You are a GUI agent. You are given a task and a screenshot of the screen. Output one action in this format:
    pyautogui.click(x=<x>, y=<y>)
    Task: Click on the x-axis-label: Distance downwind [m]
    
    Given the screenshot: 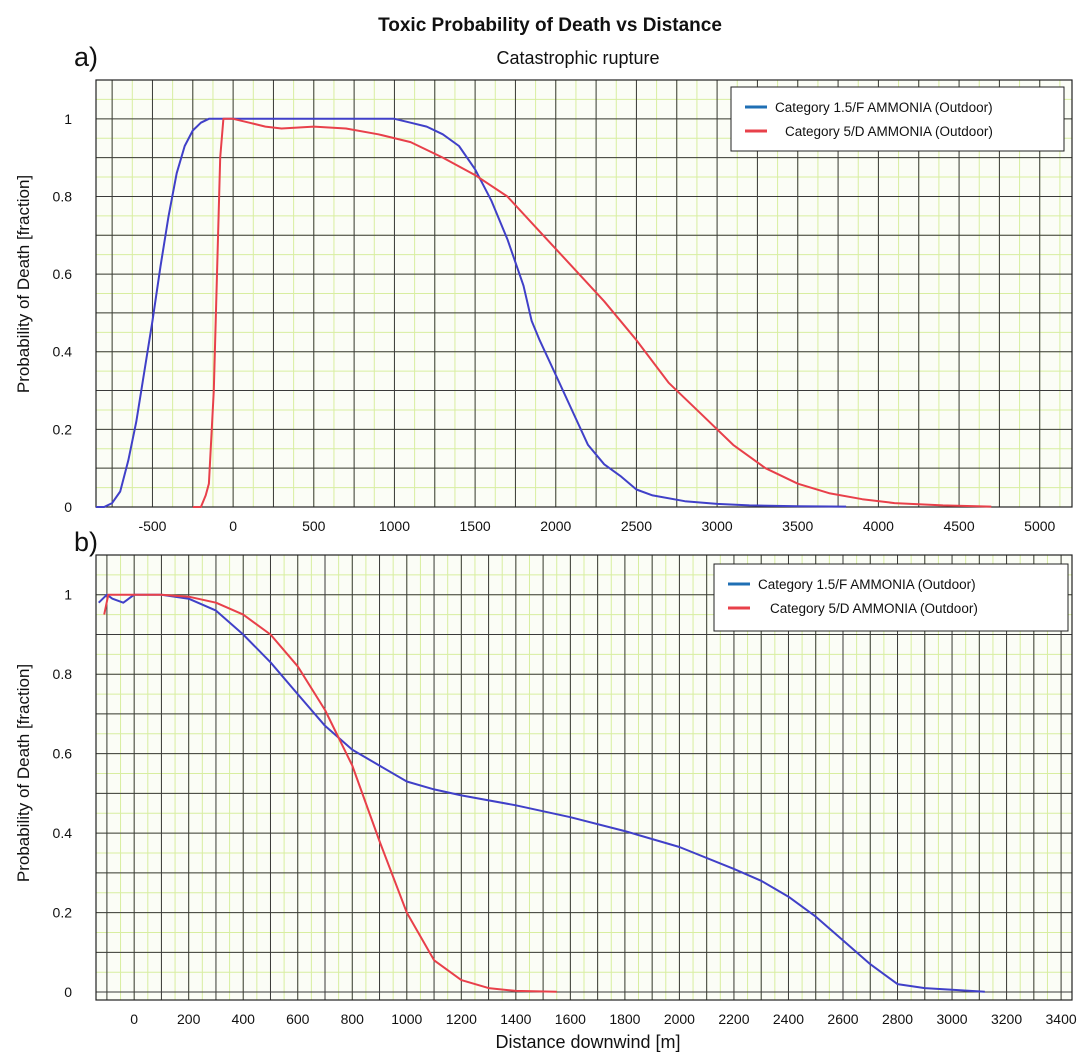 What is the action you would take?
    pyautogui.click(x=587, y=1042)
    